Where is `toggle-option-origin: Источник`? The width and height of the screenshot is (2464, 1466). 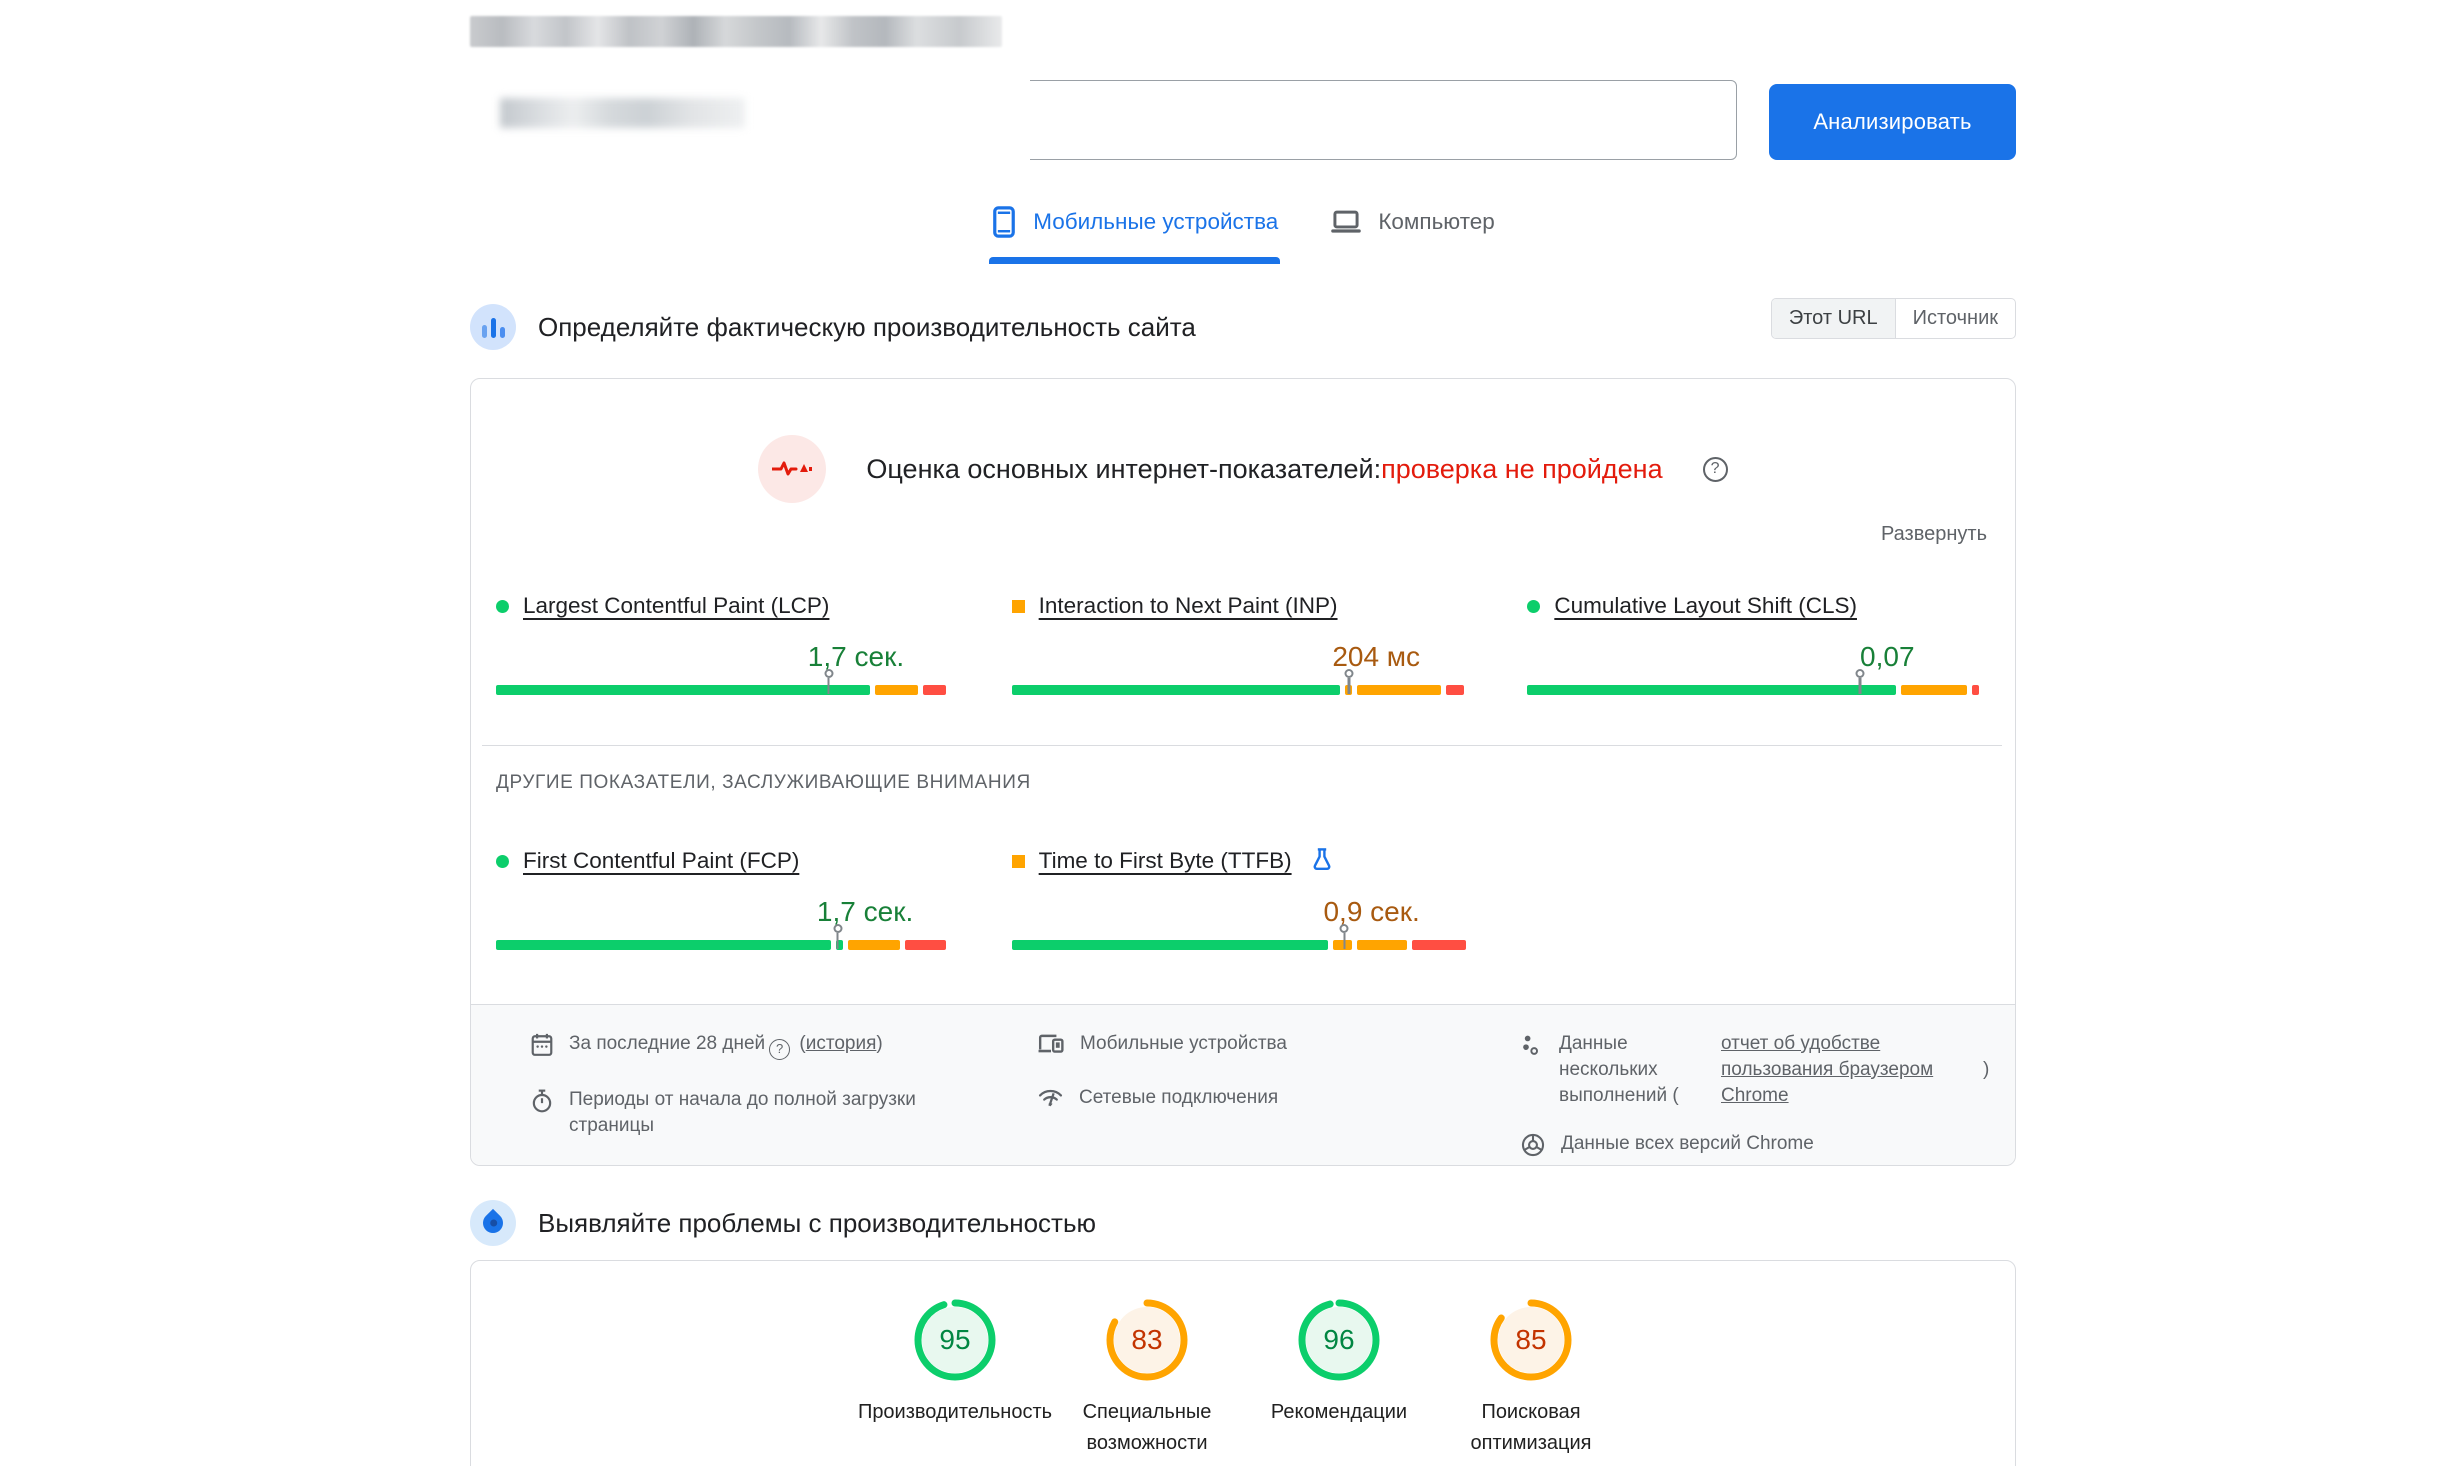
toggle-option-origin: Источник is located at coordinates (1955, 318).